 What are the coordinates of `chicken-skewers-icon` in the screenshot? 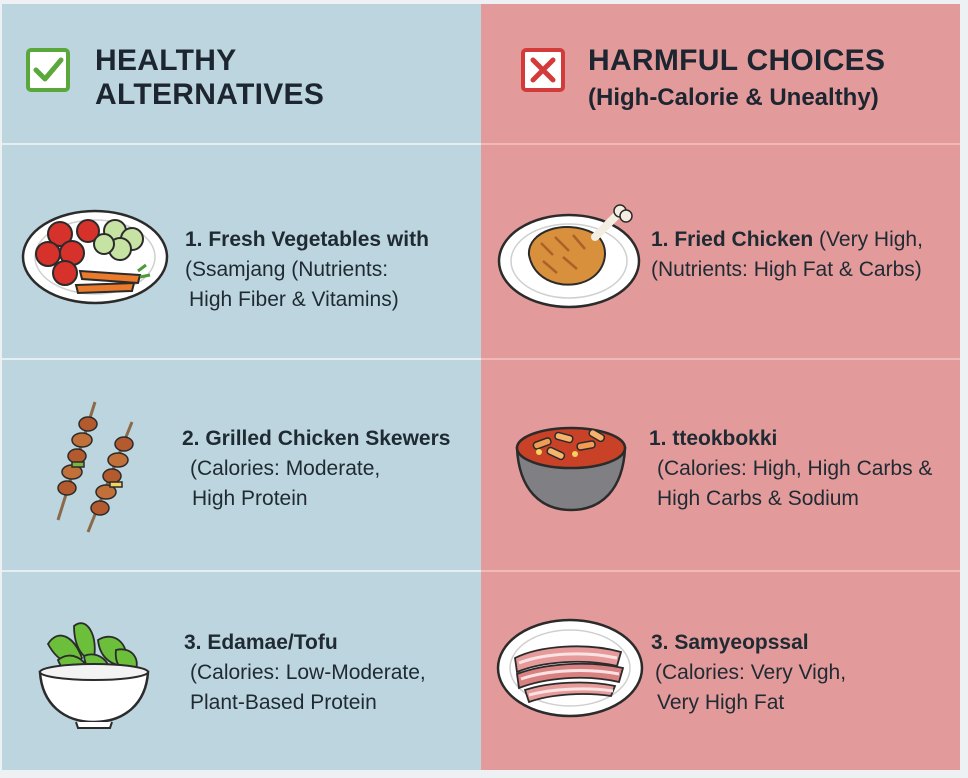 It's located at (95, 467).